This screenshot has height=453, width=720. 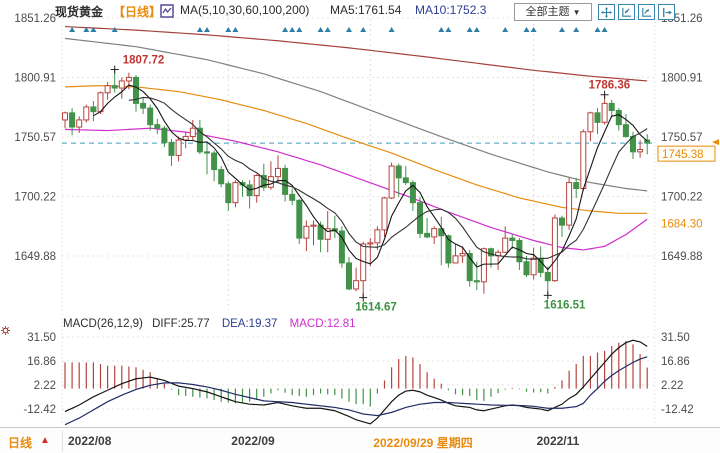 What do you see at coordinates (366, 10) in the screenshot?
I see `ma5-value: MA5:1761.54` at bounding box center [366, 10].